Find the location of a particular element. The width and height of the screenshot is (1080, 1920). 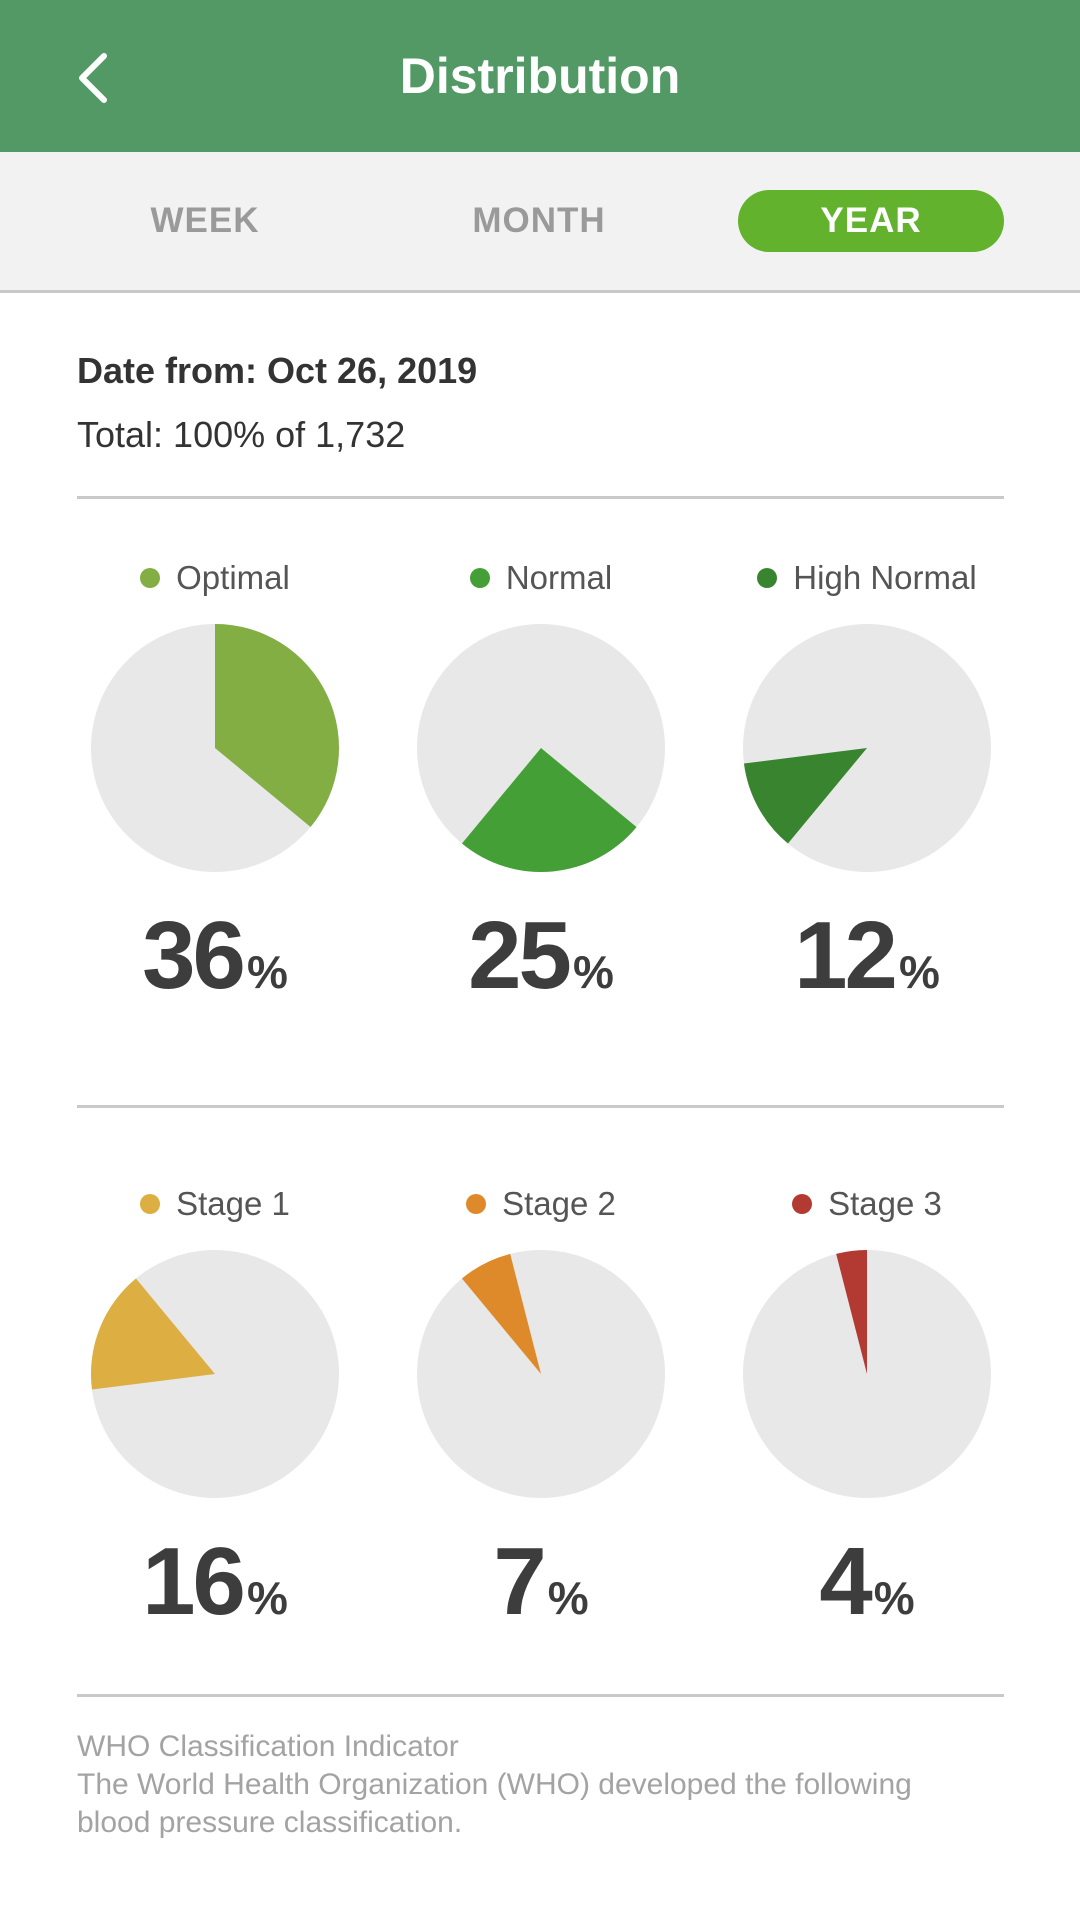

pie-card-normal: Normal 25% is located at coordinates (541, 778).